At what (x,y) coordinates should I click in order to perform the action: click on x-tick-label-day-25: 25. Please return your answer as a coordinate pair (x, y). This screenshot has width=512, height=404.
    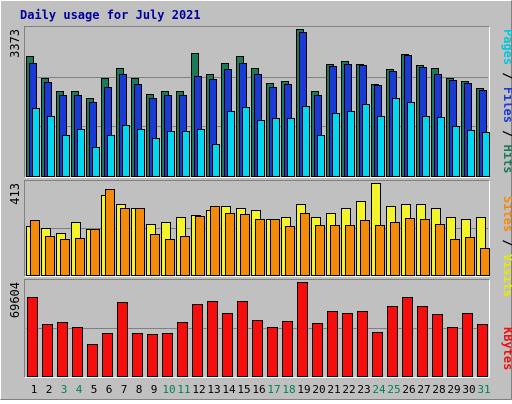
    Looking at the image, I should click on (393, 389).